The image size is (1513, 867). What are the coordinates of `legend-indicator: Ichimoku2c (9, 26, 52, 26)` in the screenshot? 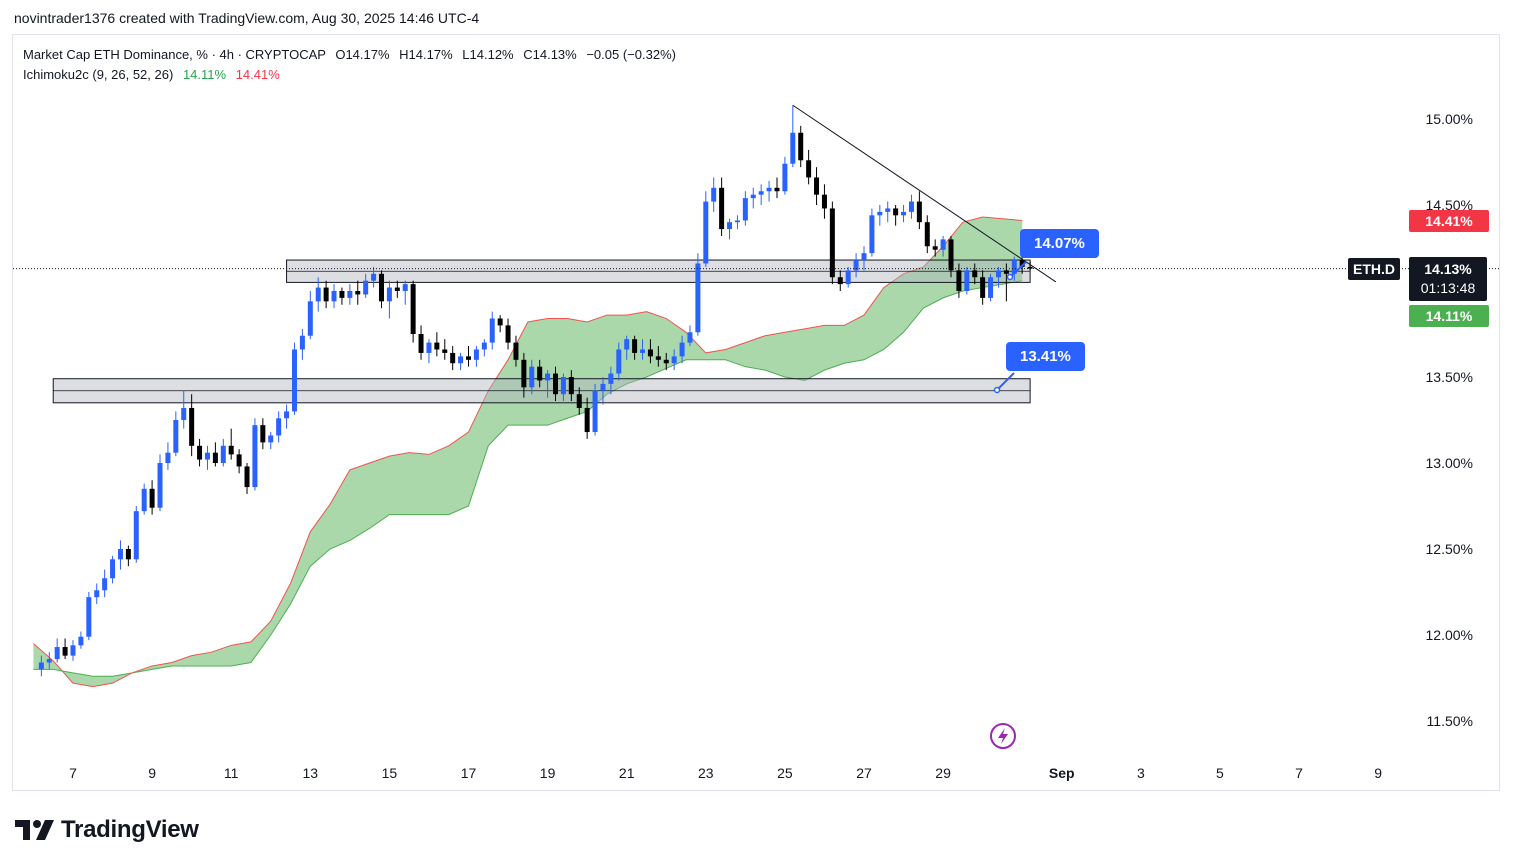 It's located at (98, 74).